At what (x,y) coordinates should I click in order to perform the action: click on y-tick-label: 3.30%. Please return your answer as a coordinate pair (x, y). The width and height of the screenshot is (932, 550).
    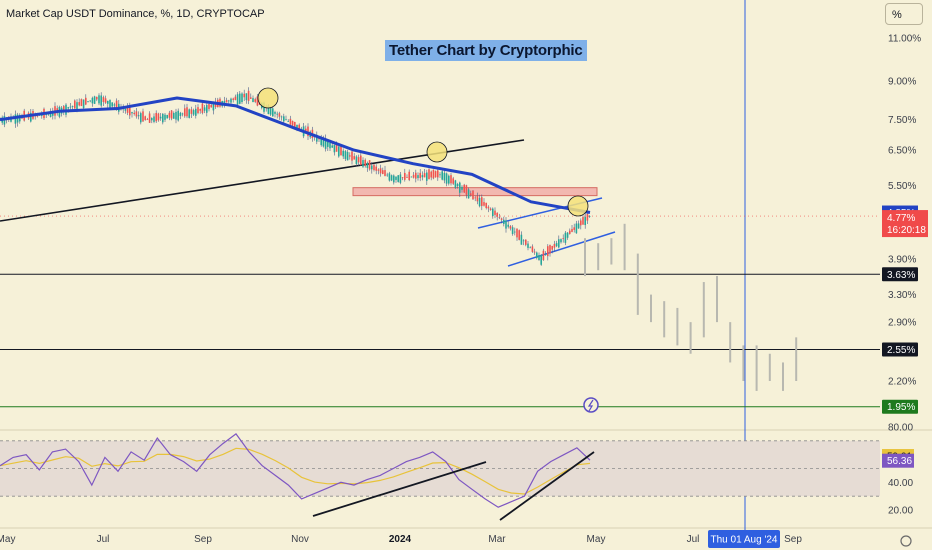
    Looking at the image, I should click on (902, 295).